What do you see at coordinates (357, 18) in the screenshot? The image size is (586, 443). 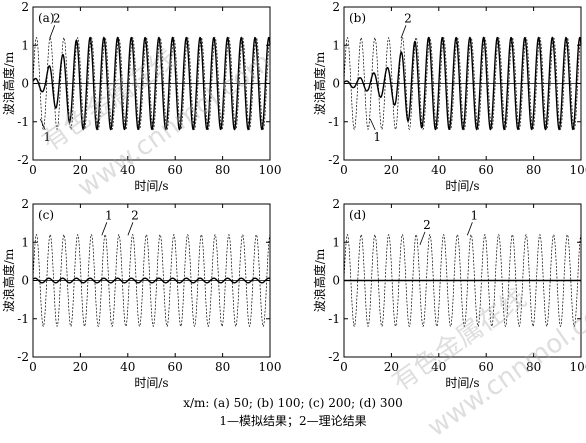 I see `panel-label: (b)` at bounding box center [357, 18].